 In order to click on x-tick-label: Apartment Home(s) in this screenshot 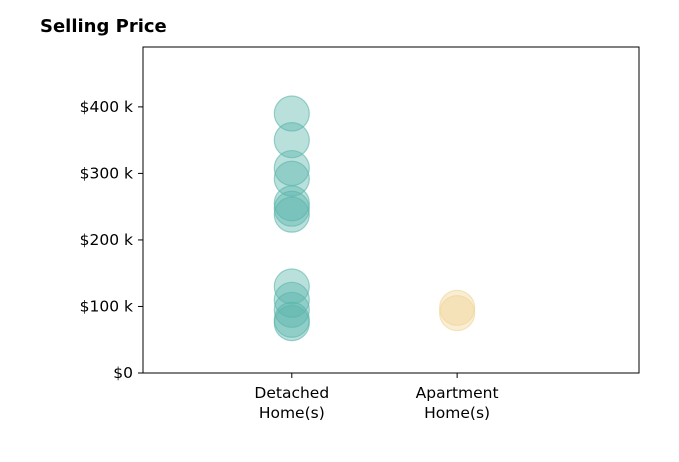, I will do `click(457, 403)`.